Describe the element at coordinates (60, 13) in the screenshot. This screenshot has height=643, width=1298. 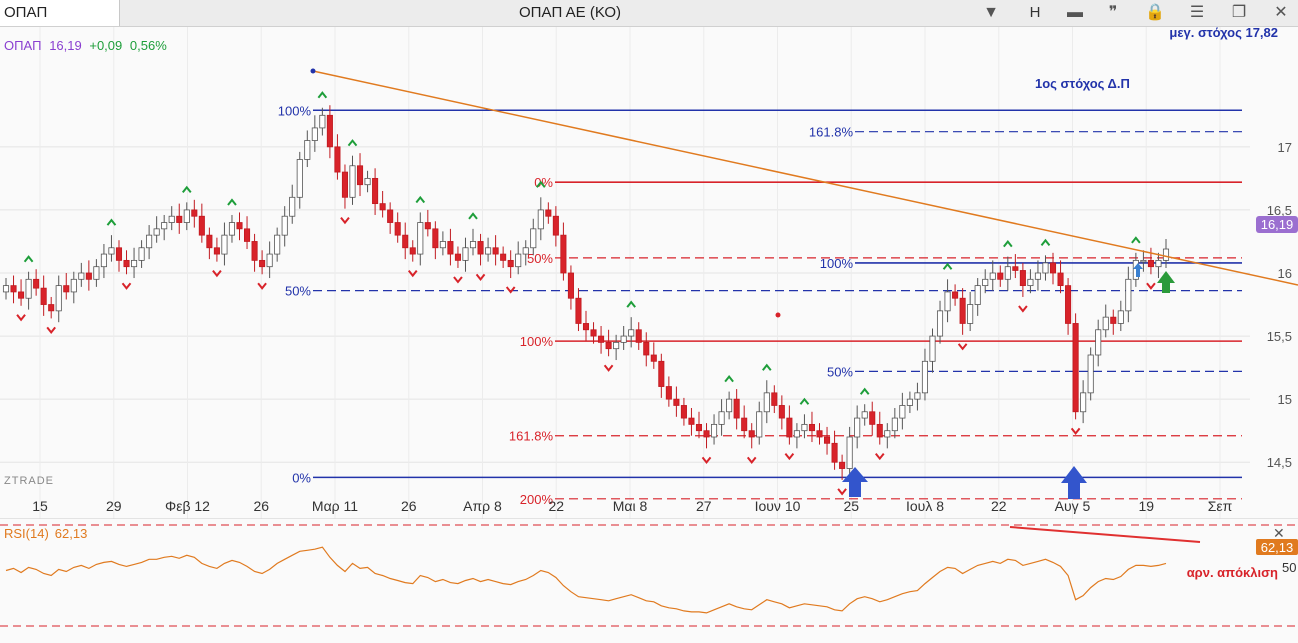
I see `symbol-input: ΟΠΑΠ` at that location.